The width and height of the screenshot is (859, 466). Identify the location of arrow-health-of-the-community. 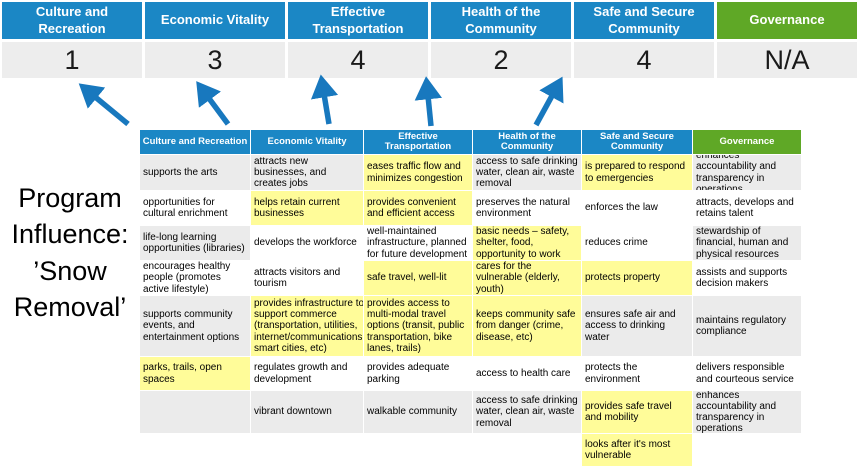
(428, 101).